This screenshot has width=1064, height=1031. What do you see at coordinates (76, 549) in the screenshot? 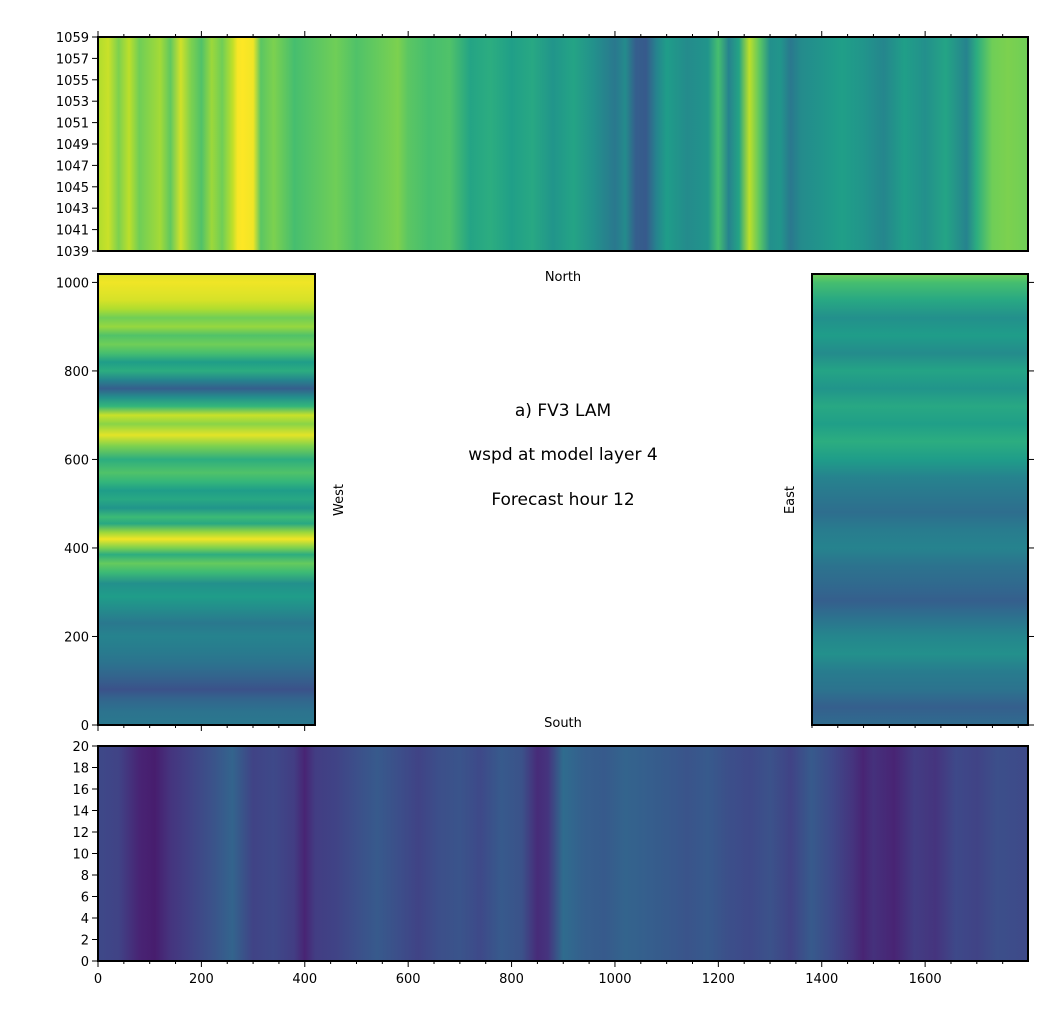
I see `west-ytick-label: 400` at bounding box center [76, 549].